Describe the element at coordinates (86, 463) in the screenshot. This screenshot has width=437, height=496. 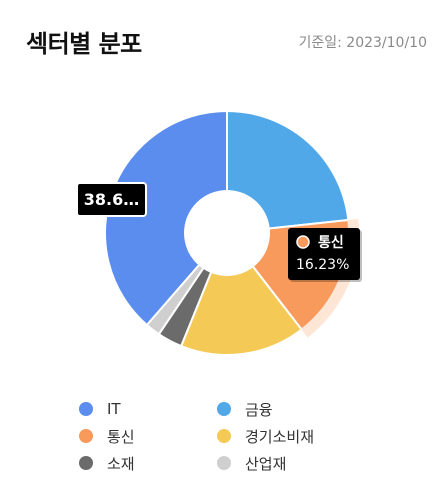
I see `legend-swatch-materials` at that location.